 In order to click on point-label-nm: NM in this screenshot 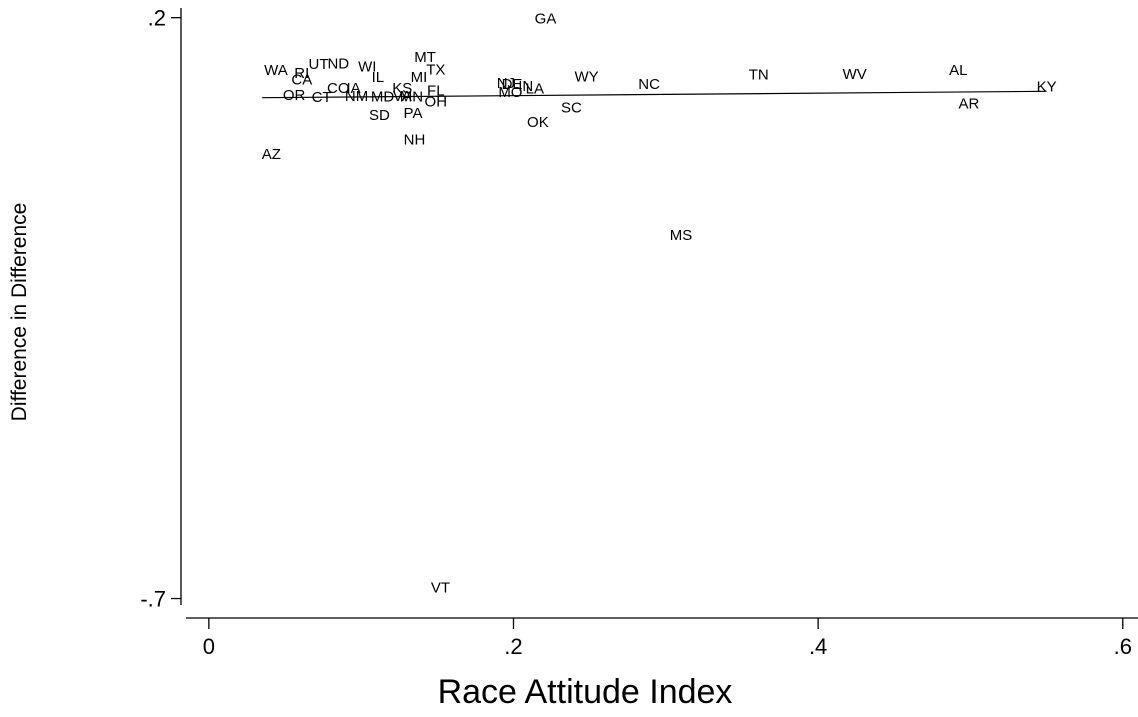, I will do `click(356, 96)`.